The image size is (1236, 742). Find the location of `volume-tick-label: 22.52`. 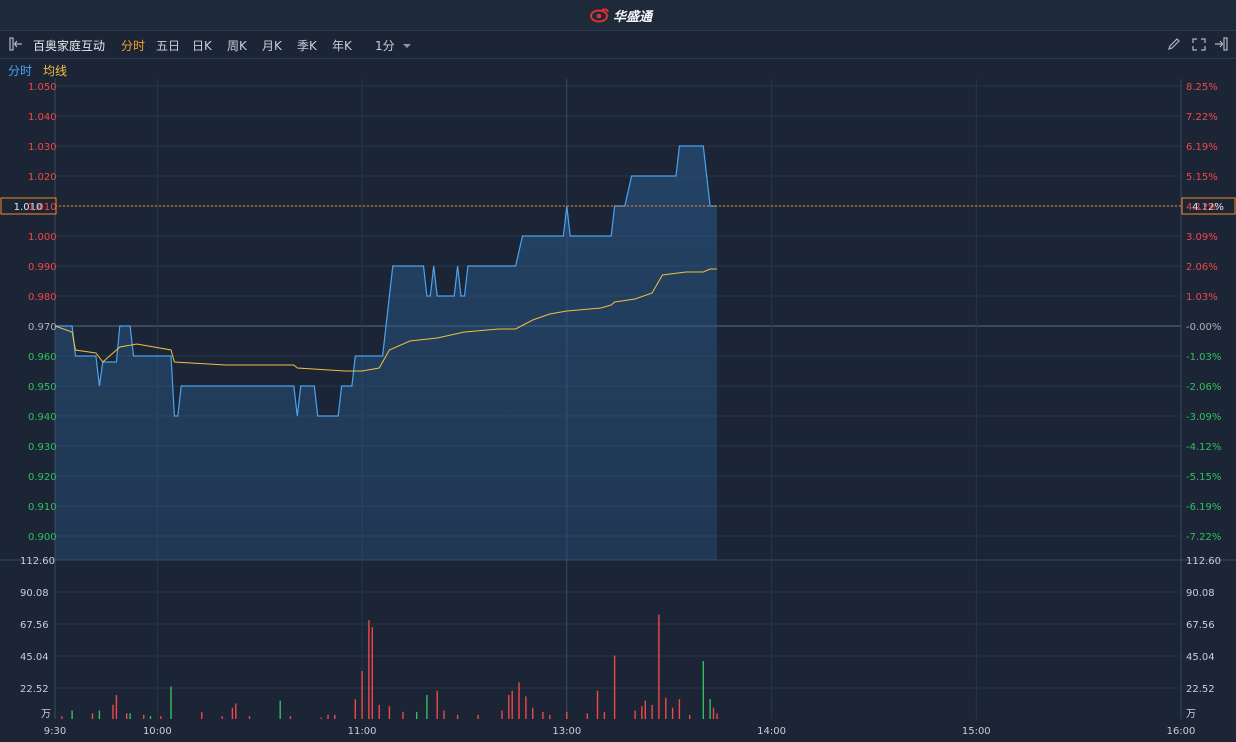

volume-tick-label: 22.52 is located at coordinates (34, 689).